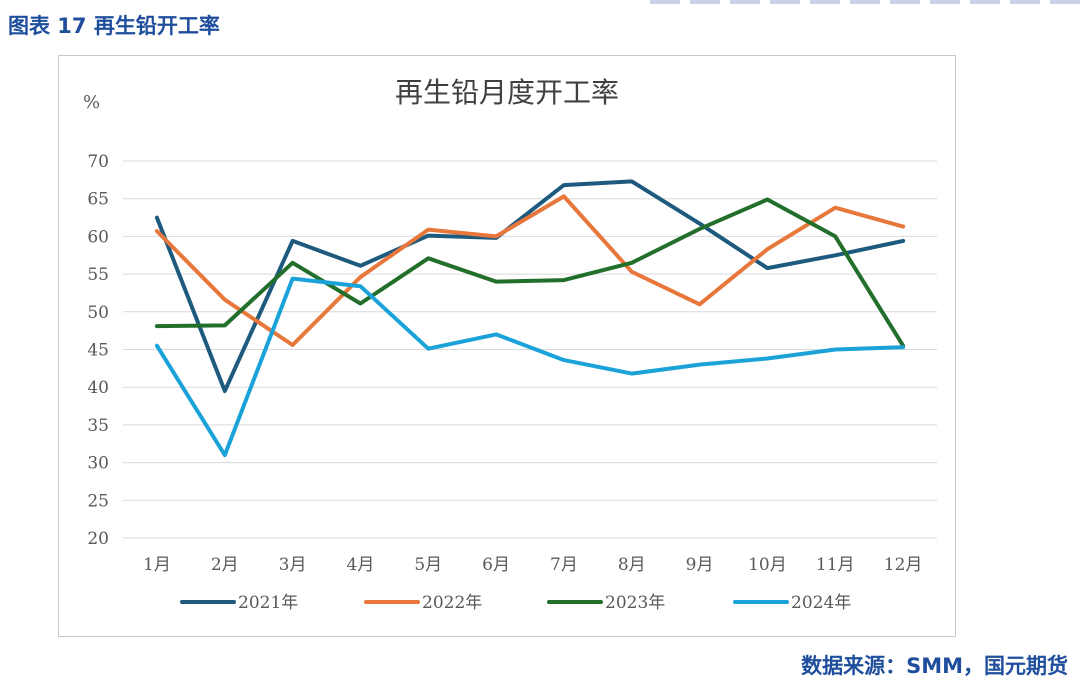 This screenshot has height=688, width=1080. Describe the element at coordinates (98, 388) in the screenshot. I see `y-tick-label: 40` at that location.